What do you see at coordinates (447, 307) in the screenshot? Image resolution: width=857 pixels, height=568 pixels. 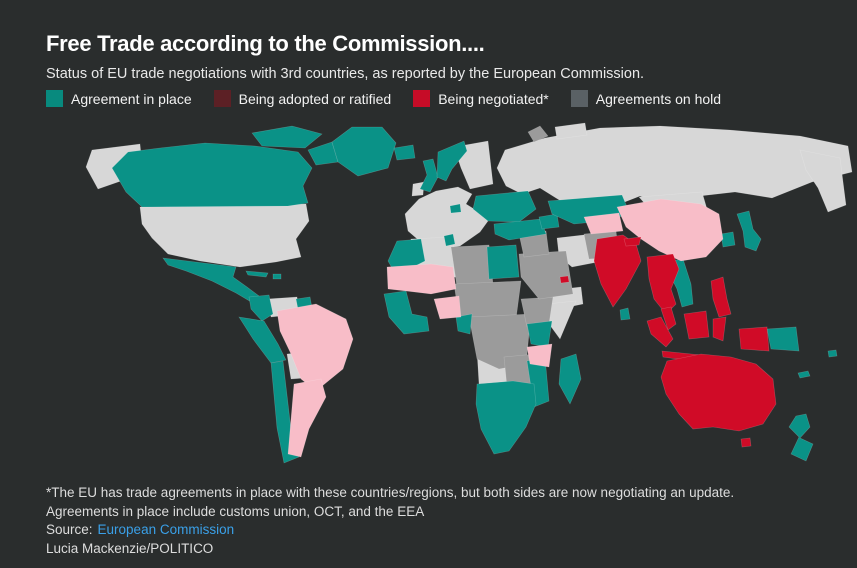 I see `region-nigeria` at bounding box center [447, 307].